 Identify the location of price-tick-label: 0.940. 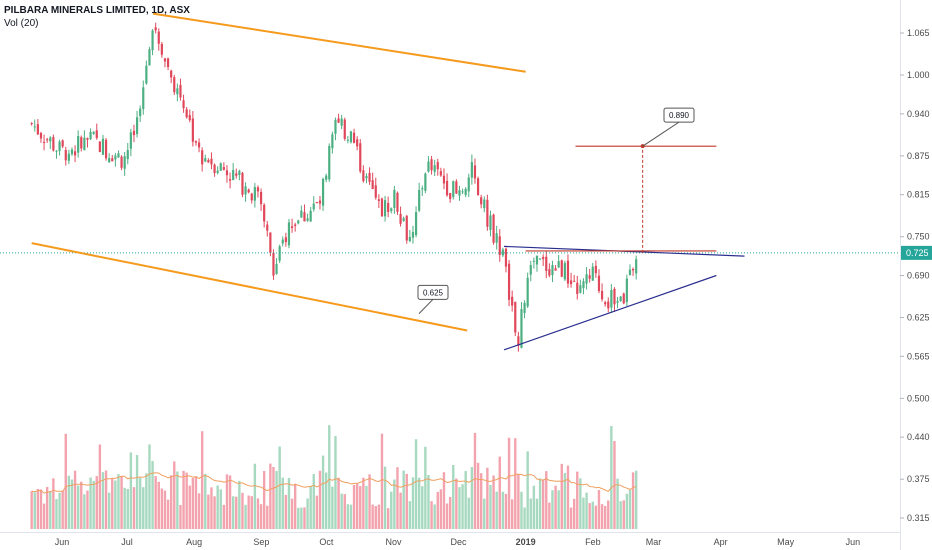
(918, 114).